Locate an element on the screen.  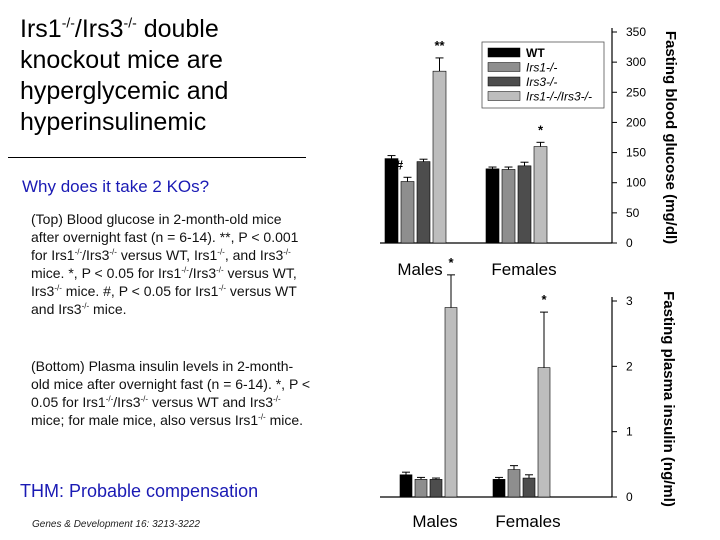
y-tick-label: 50 is located at coordinates (633, 213).